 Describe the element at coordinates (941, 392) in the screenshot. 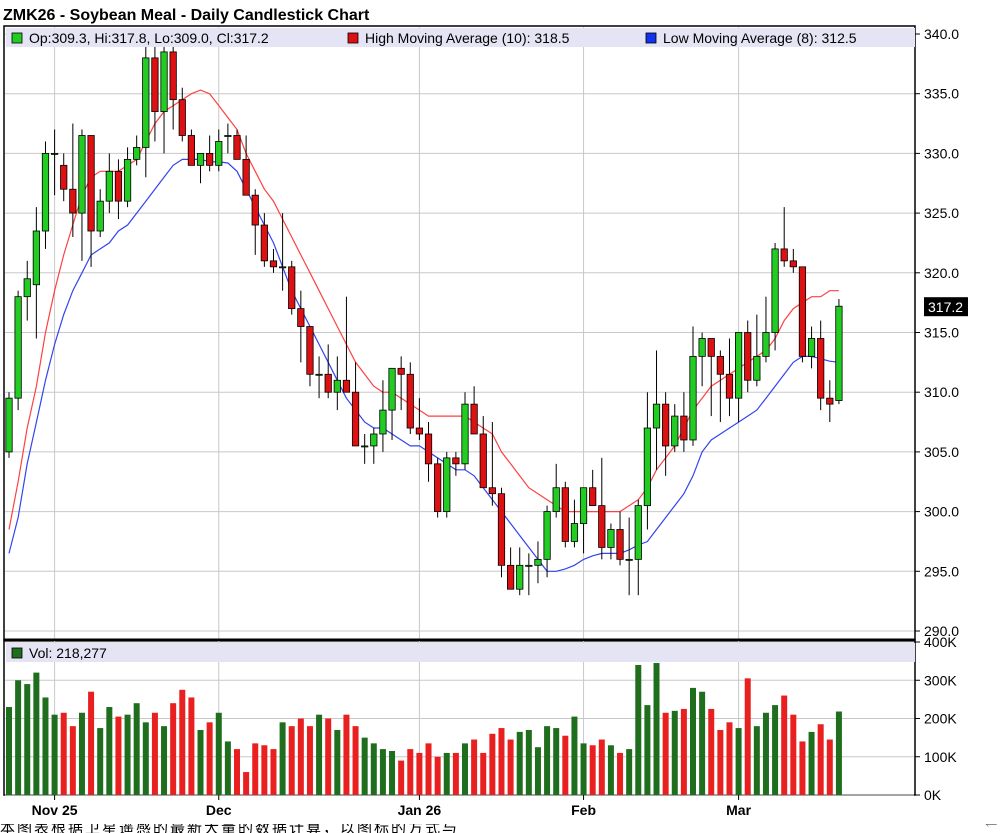

I see `price-tick-label: 310.0` at that location.